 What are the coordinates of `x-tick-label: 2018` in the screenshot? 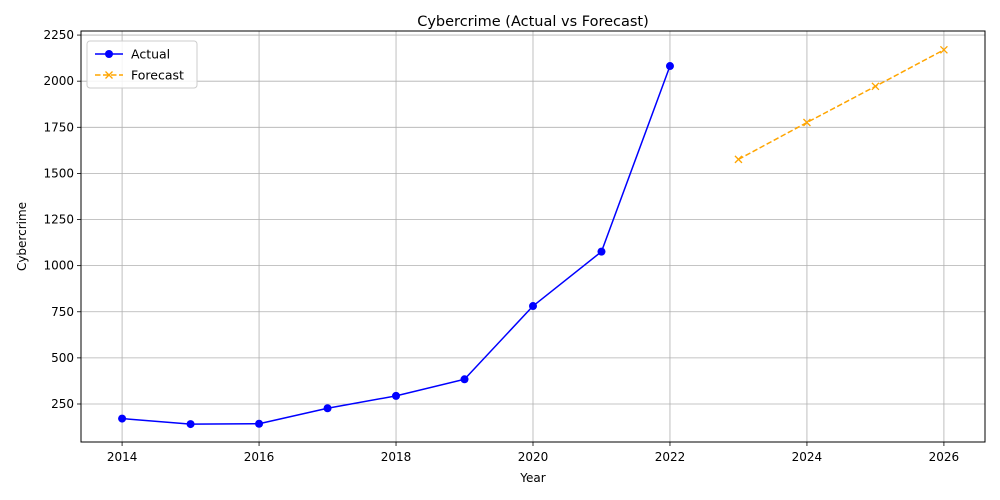 It's located at (396, 457).